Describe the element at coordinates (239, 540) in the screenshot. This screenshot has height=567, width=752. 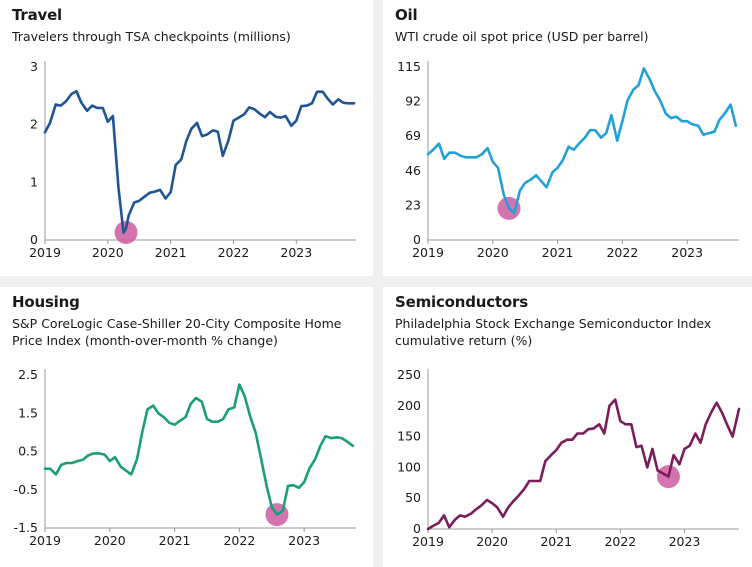
I see `housing-xtick-label: 2022` at that location.